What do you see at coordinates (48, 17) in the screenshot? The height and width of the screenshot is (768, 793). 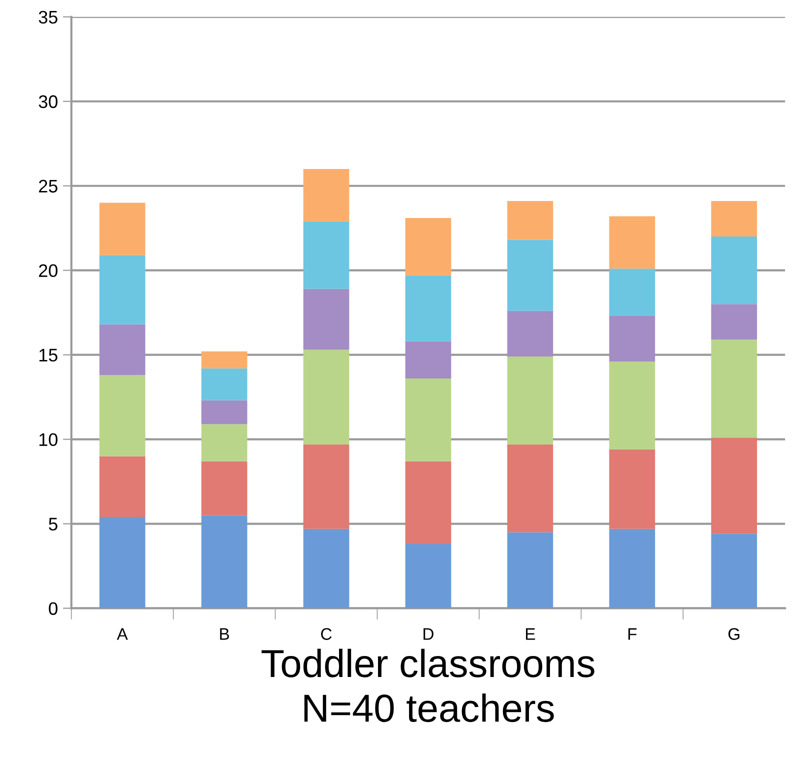 I see `y-tick-label: 35` at bounding box center [48, 17].